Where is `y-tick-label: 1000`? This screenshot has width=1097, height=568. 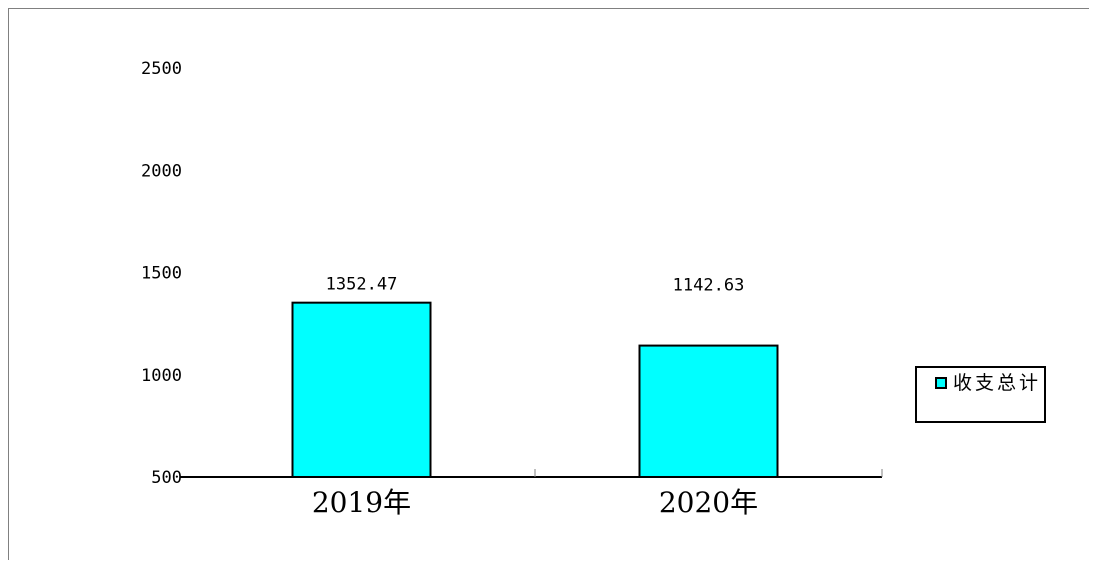 y-tick-label: 1000 is located at coordinates (161, 376).